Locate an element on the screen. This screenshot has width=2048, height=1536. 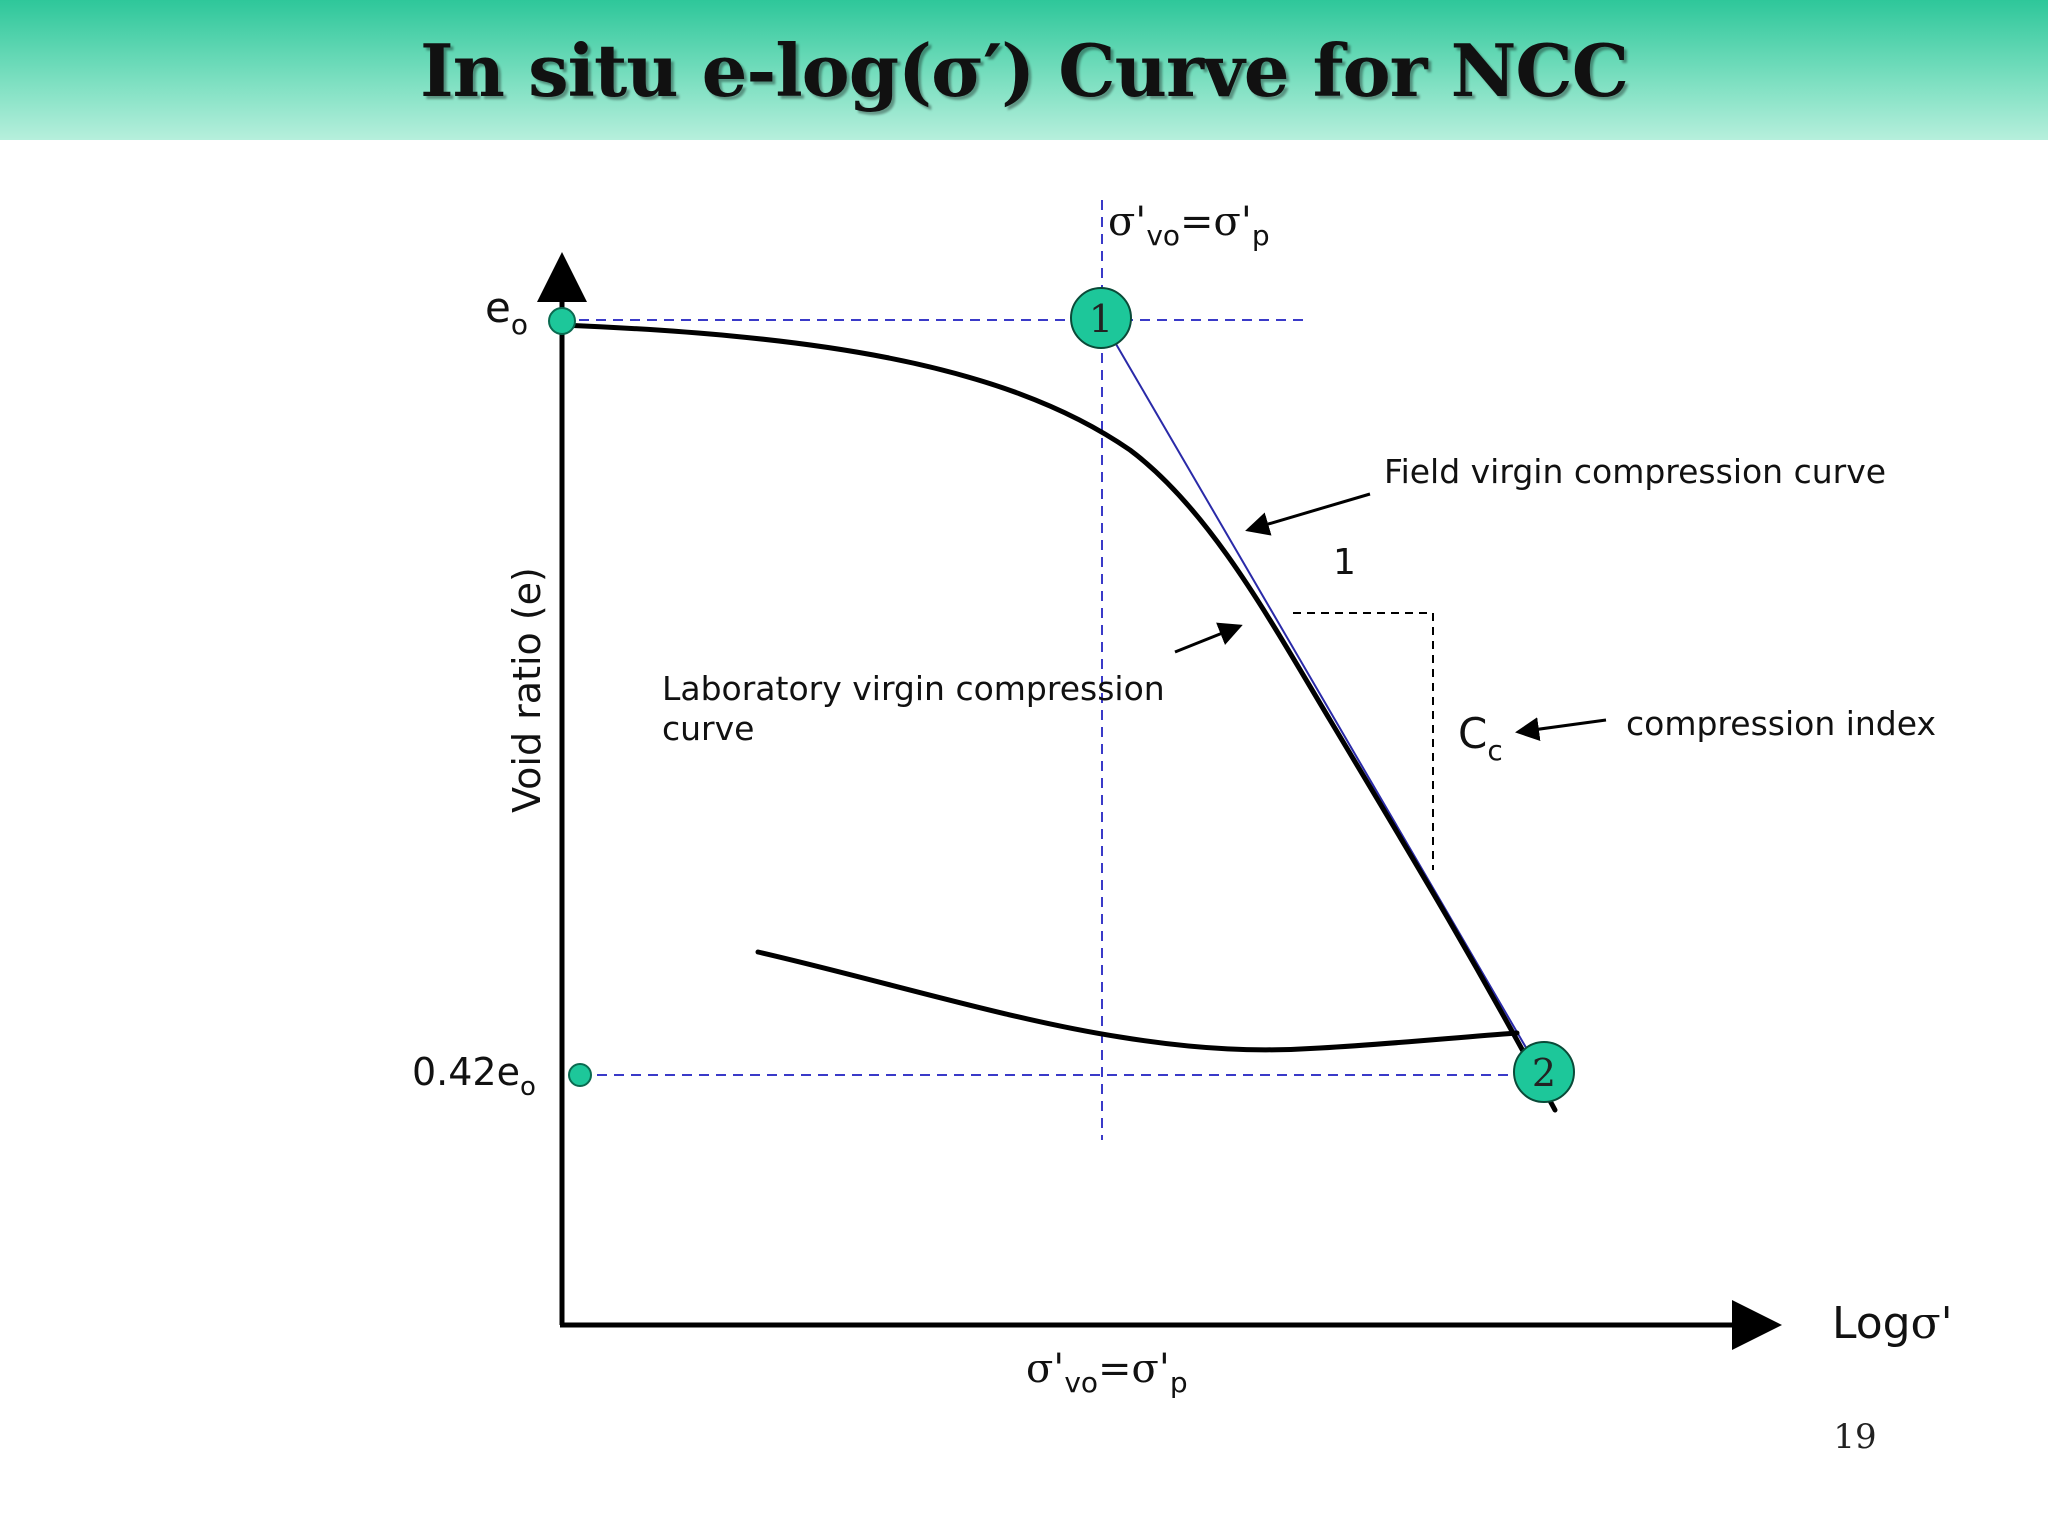
page-number: 19 is located at coordinates (1854, 1437).